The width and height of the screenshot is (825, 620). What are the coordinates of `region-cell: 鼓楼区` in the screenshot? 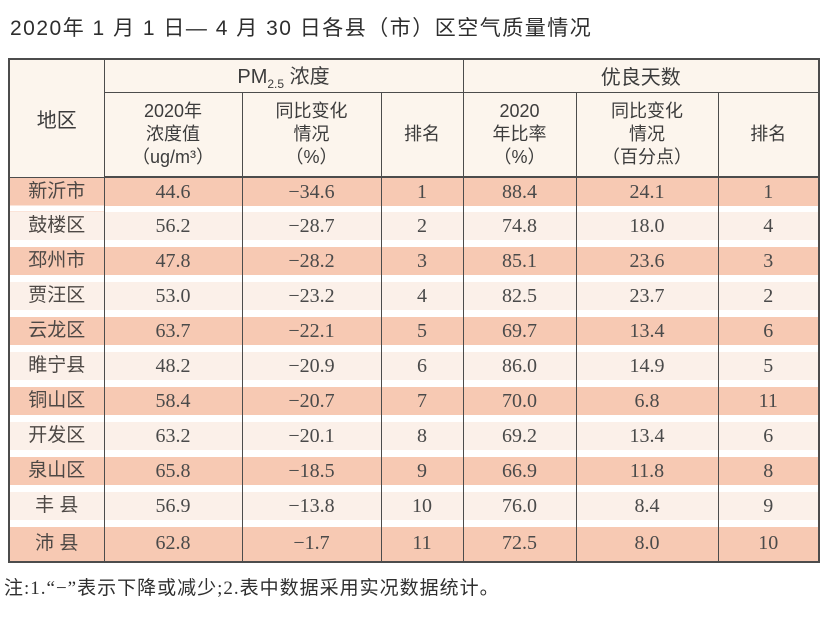 It's located at (56, 229).